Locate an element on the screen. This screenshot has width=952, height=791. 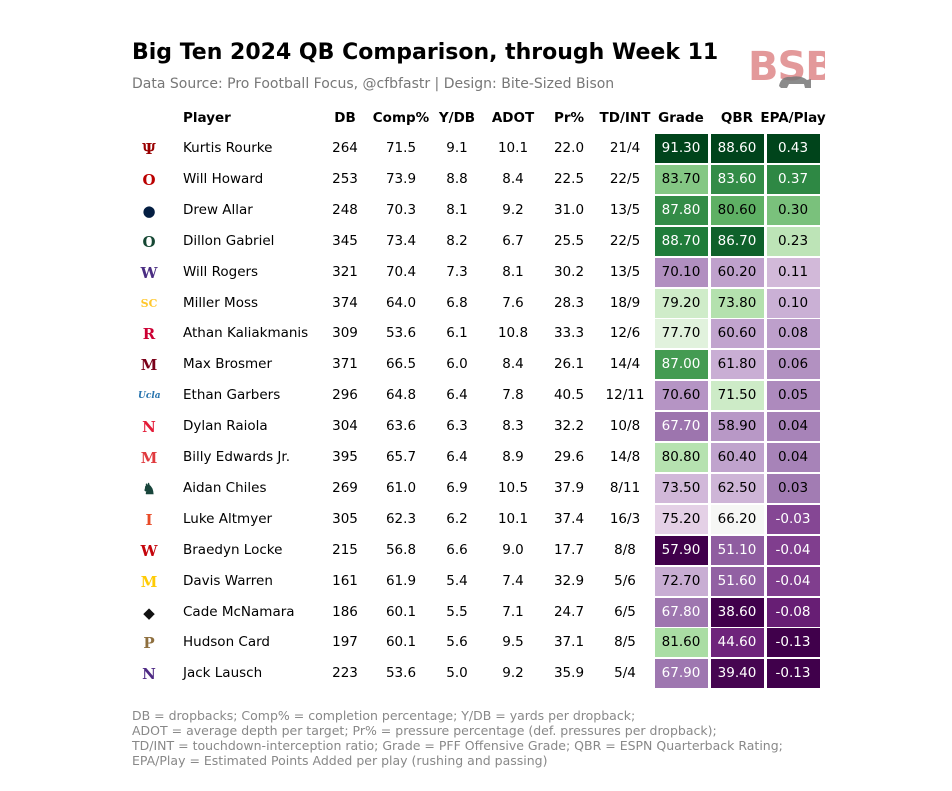
qbr-heat-cell: 88.60 is located at coordinates (737, 148).